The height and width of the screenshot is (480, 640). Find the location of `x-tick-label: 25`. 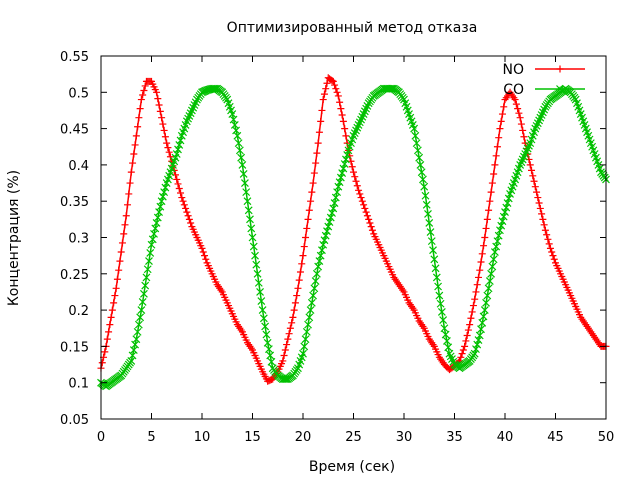

x-tick-label: 25 is located at coordinates (353, 437).